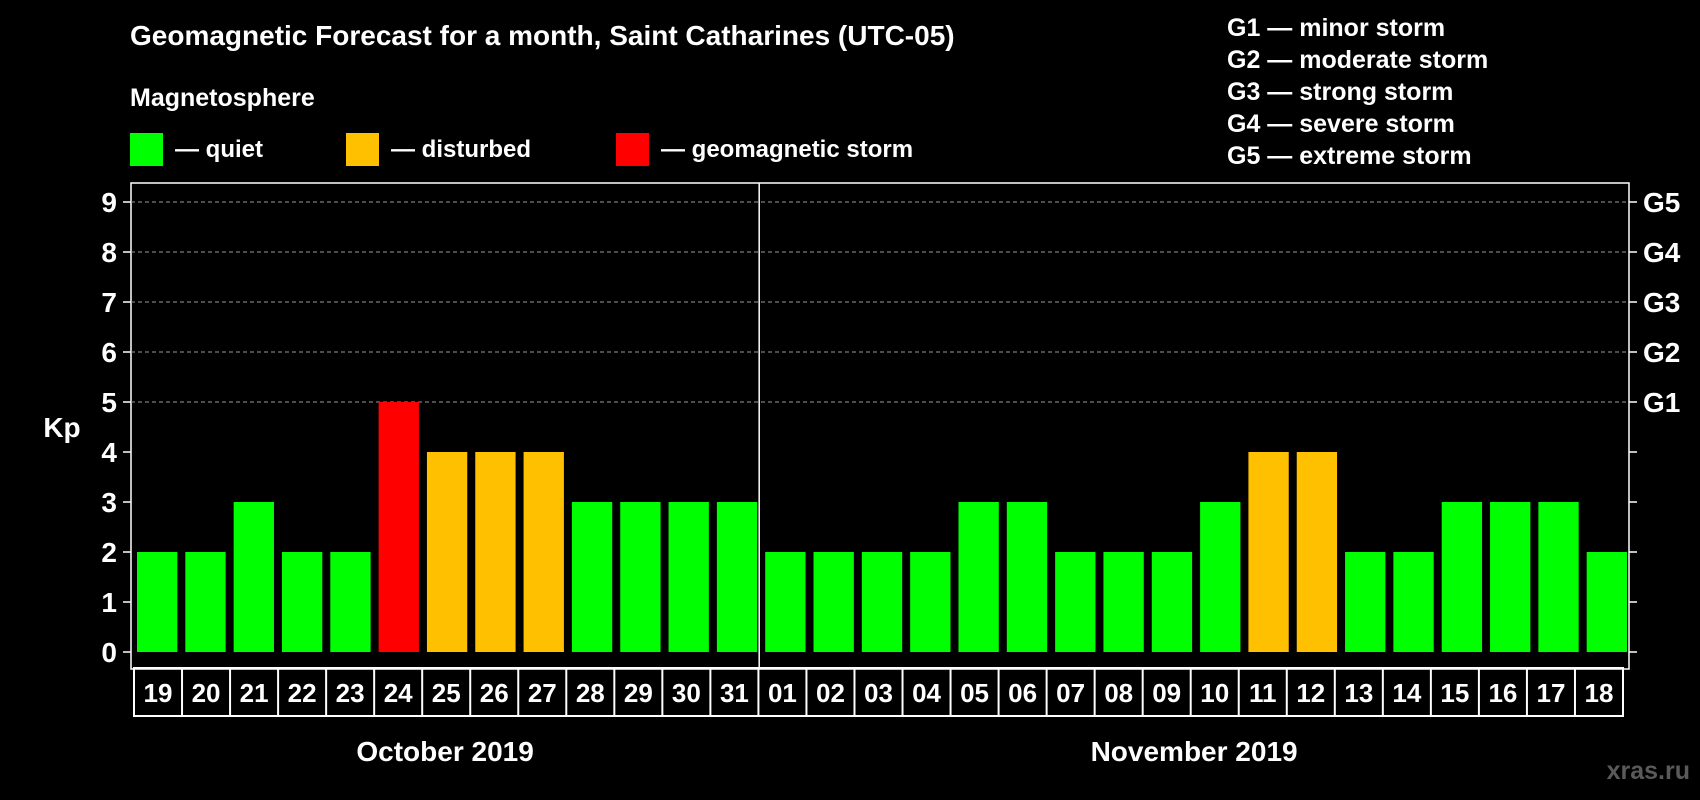  I want to click on date-label-12: 12, so click(1310, 693).